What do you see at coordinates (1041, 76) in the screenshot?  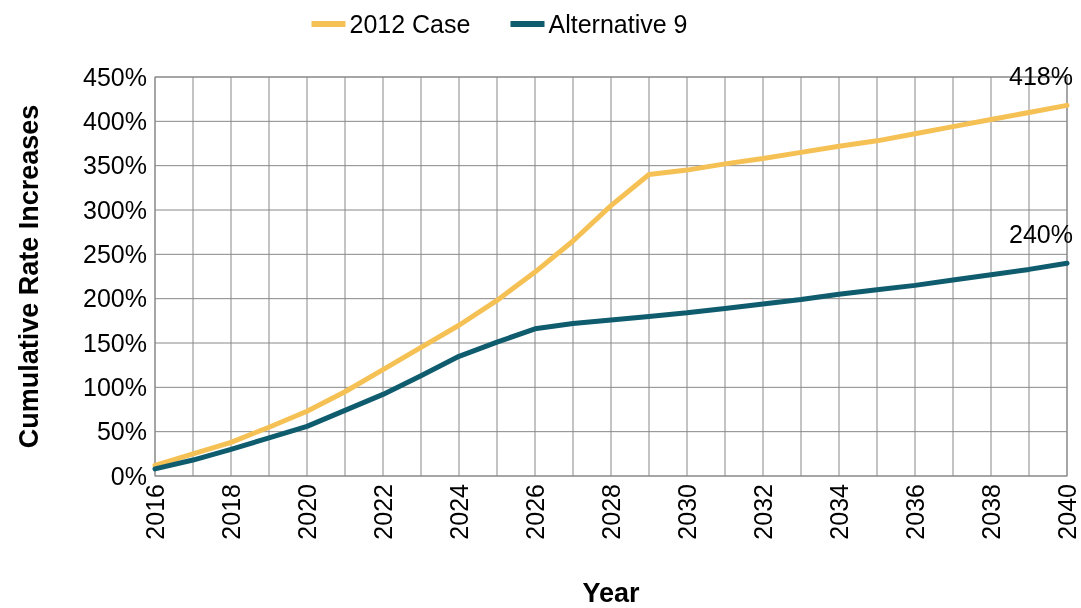 I see `annotation: 418%` at bounding box center [1041, 76].